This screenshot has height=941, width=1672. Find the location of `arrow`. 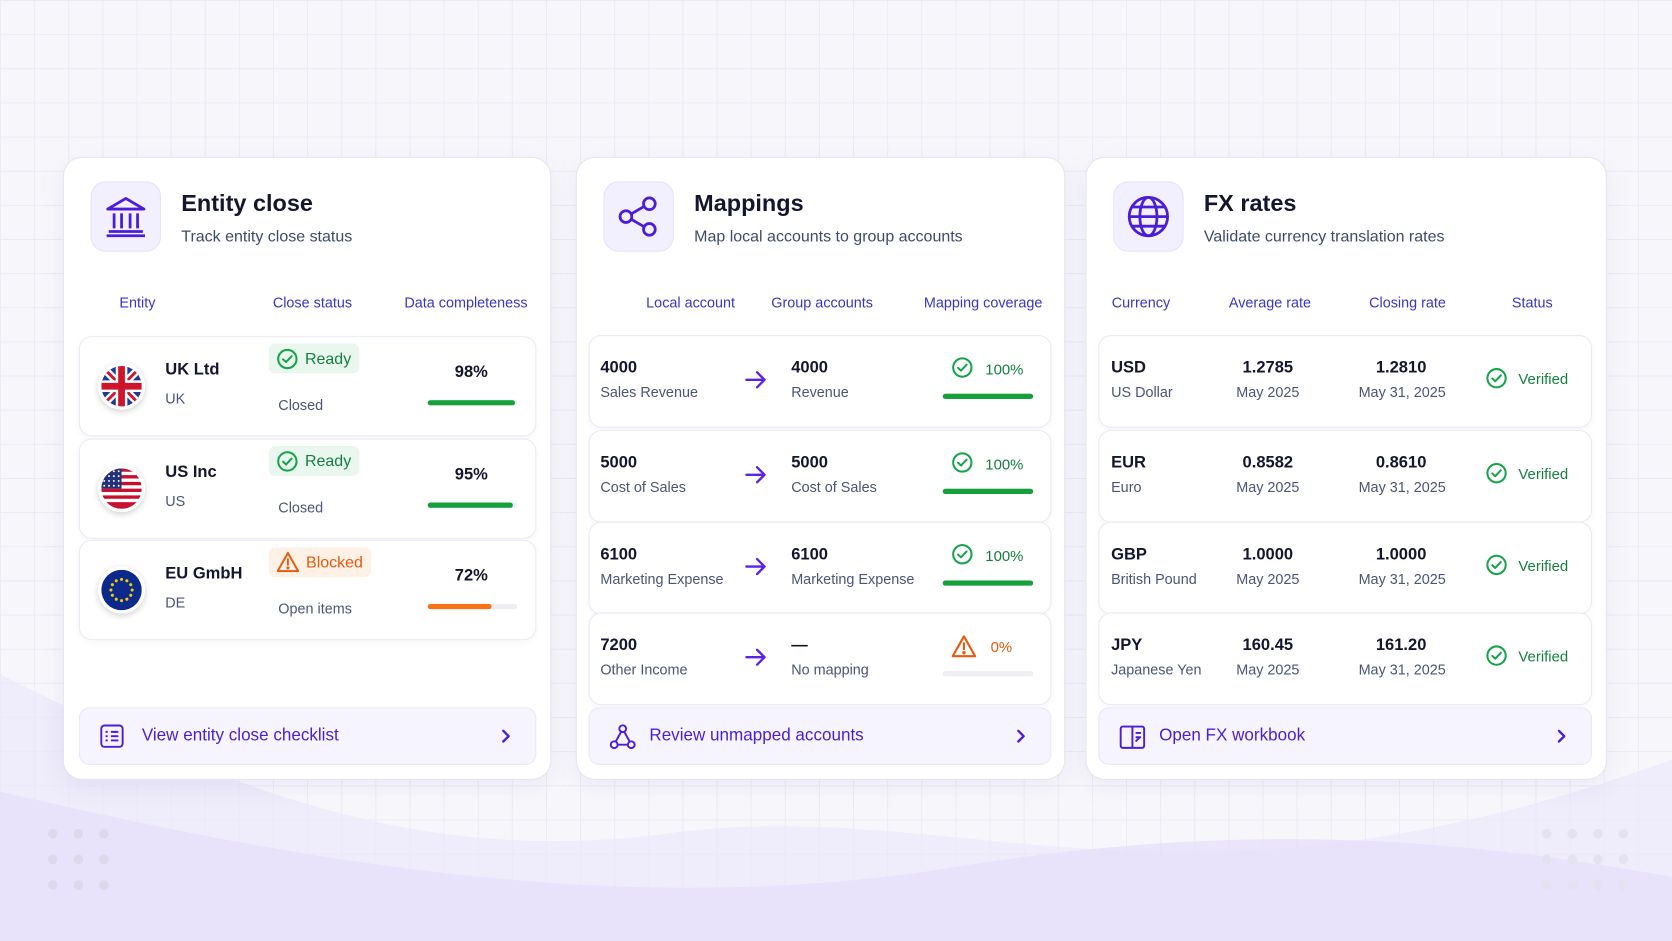

arrow is located at coordinates (755, 657).